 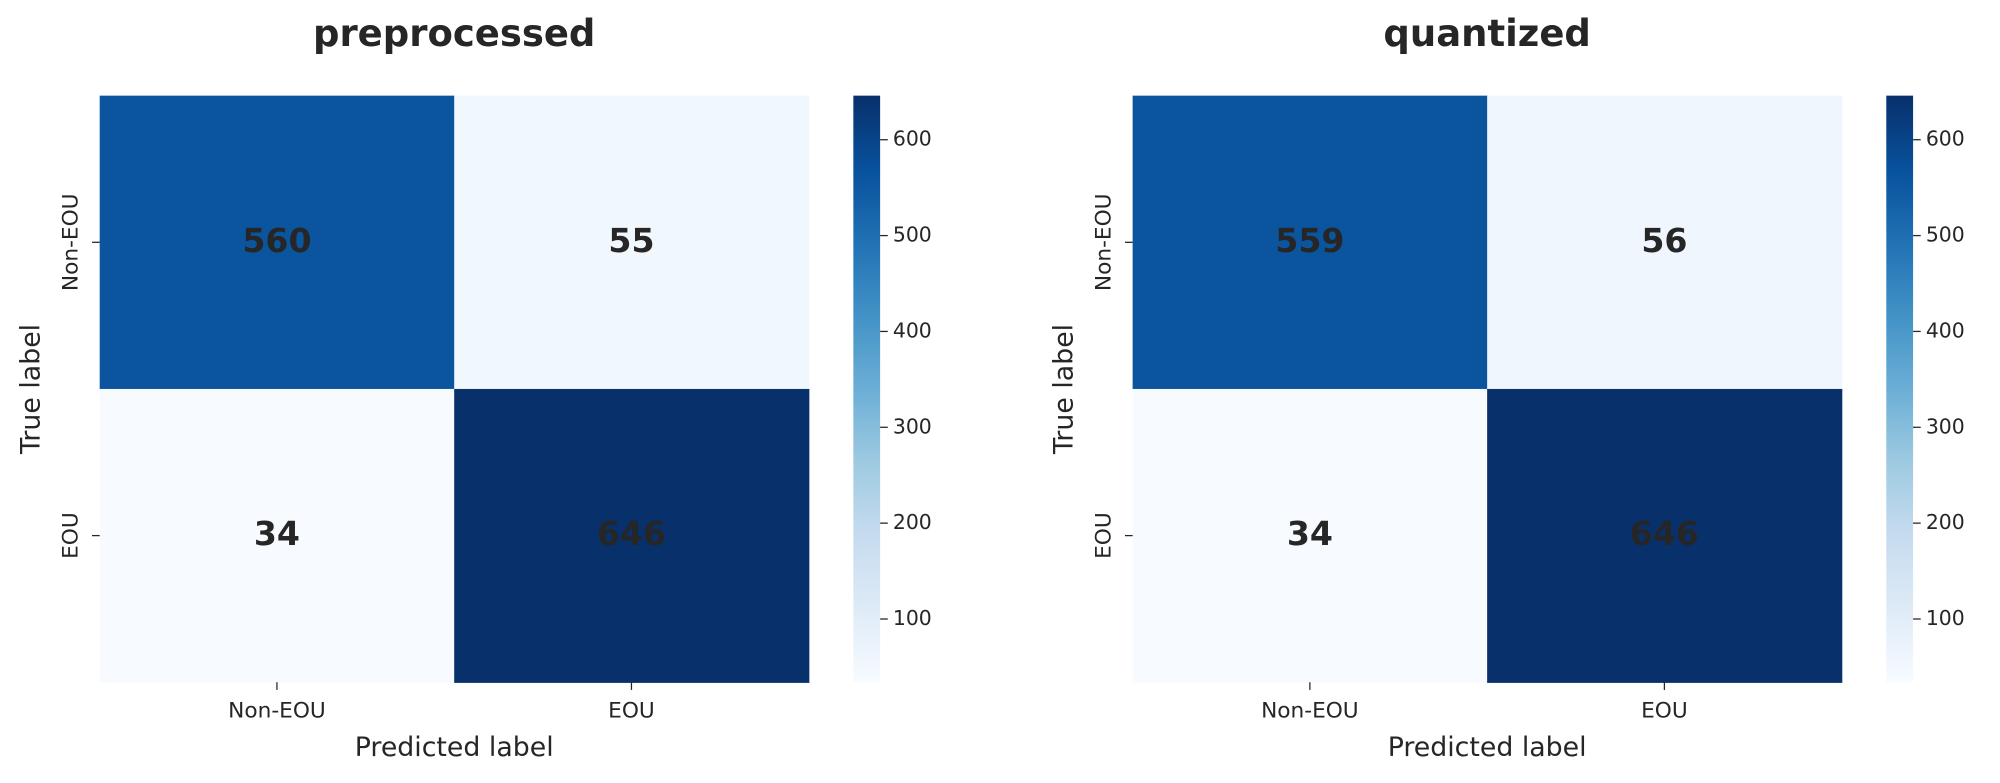 What do you see at coordinates (454, 33) in the screenshot?
I see `chart-title: preprocessed` at bounding box center [454, 33].